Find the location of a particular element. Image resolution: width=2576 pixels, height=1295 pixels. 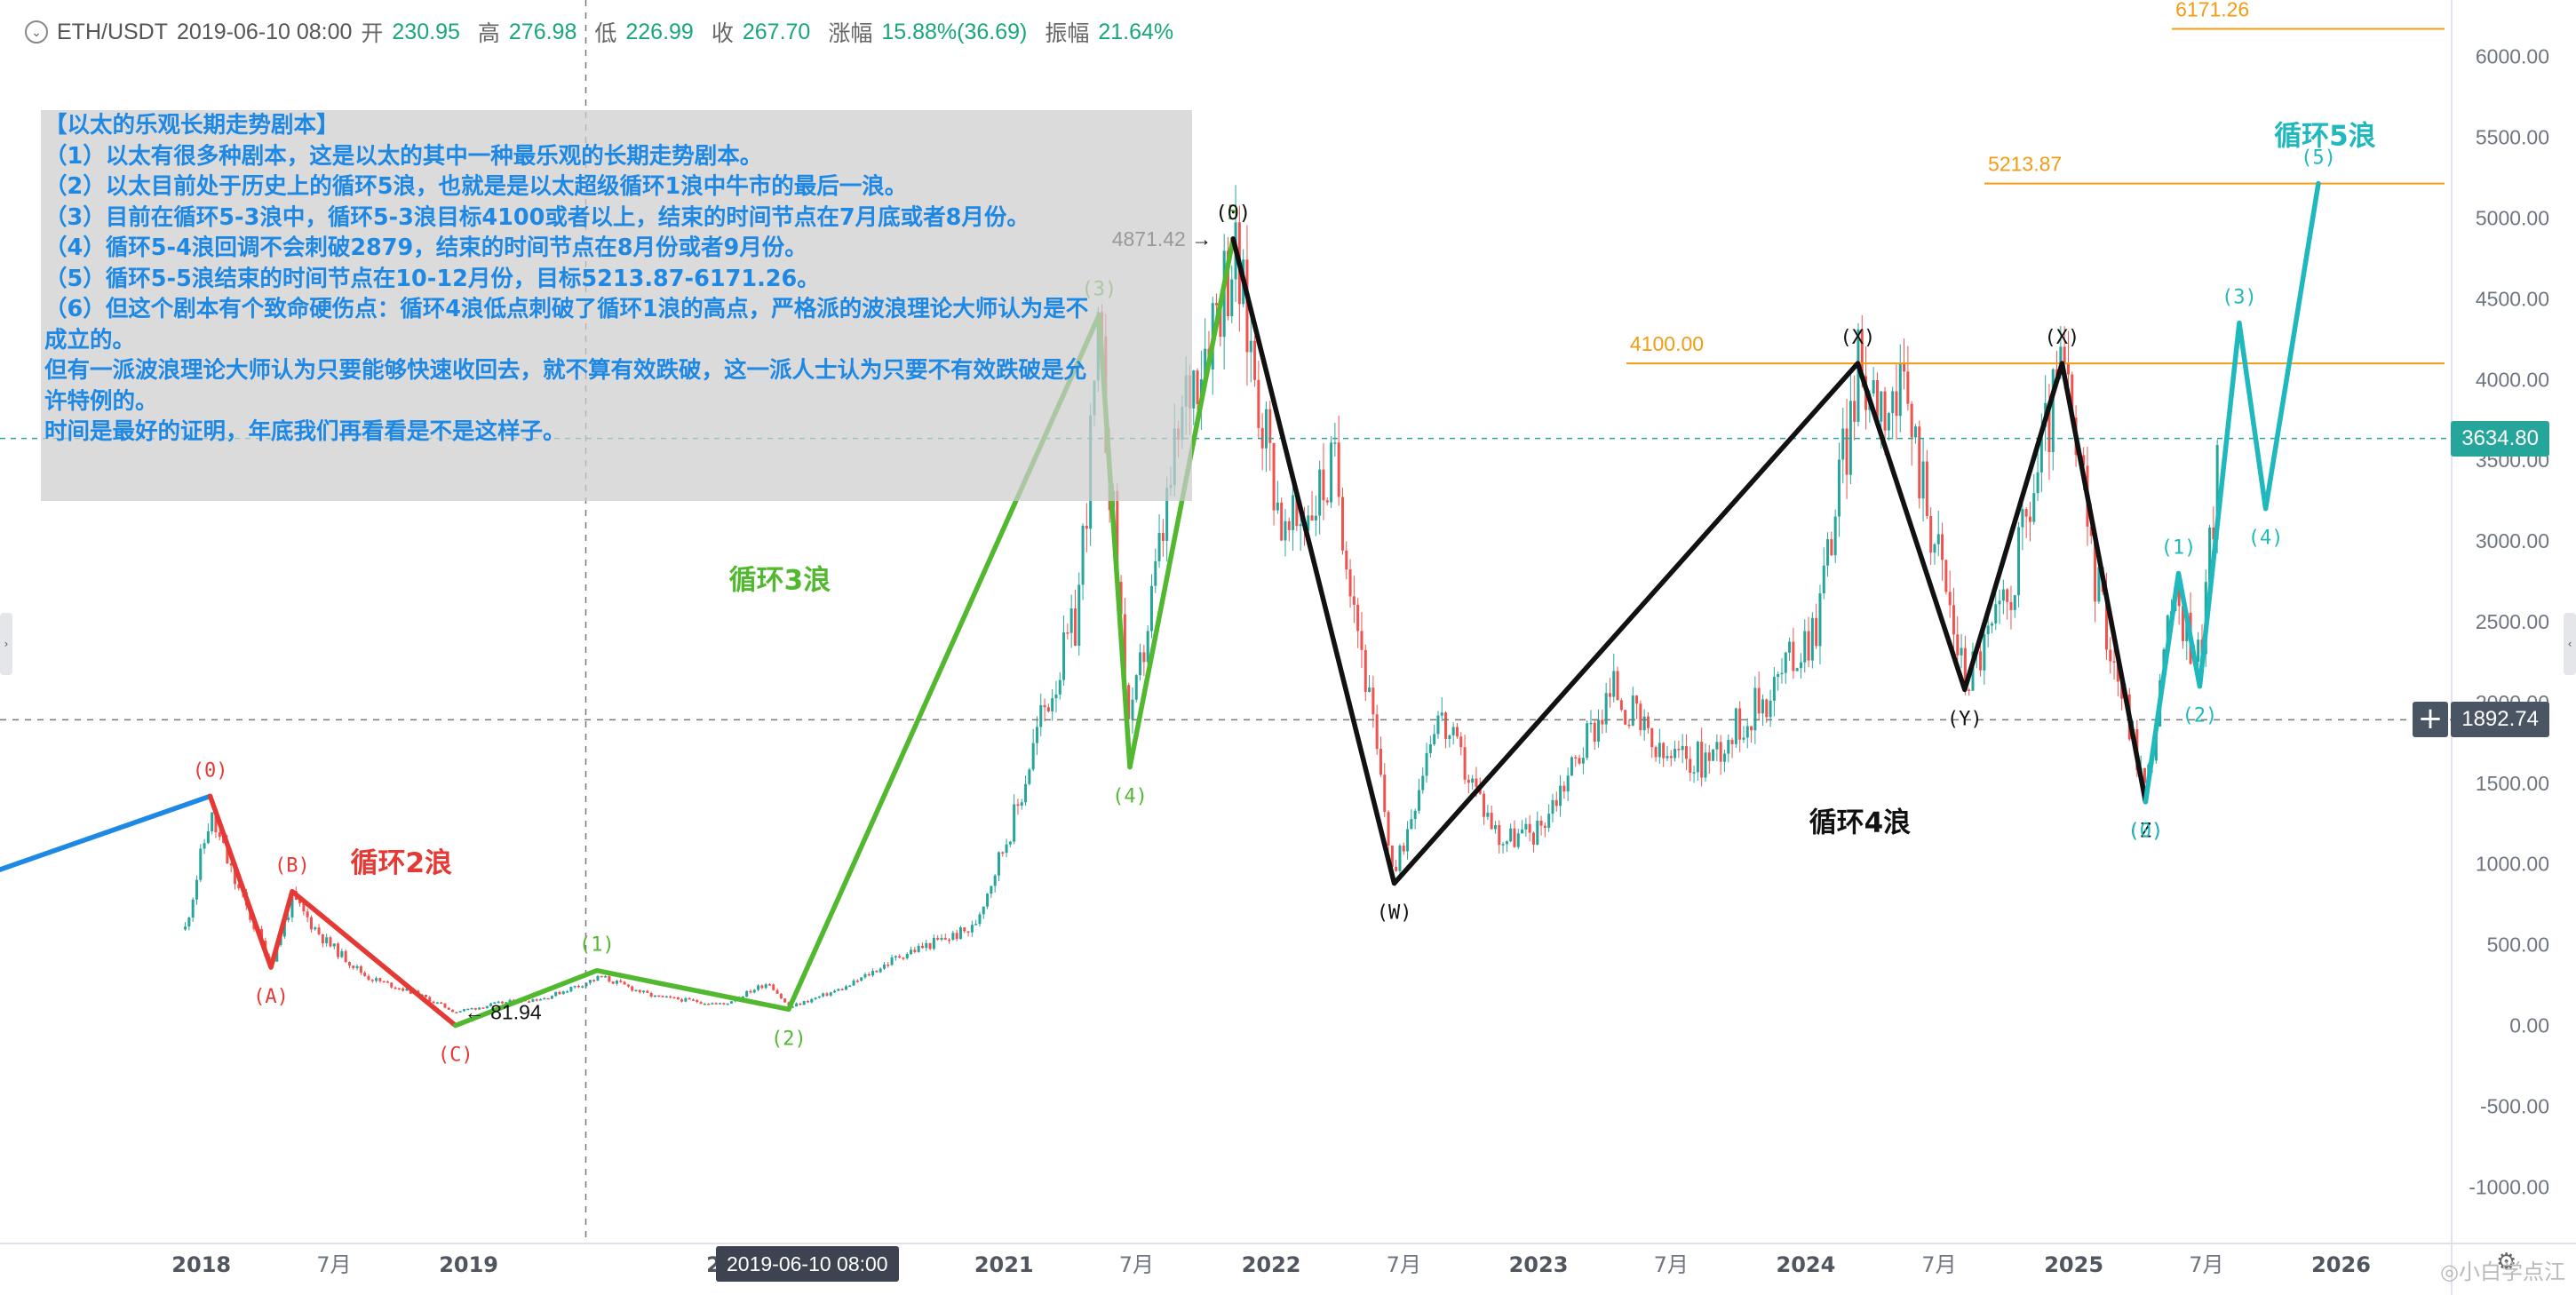

x-tick-label: 2019 is located at coordinates (468, 1264).